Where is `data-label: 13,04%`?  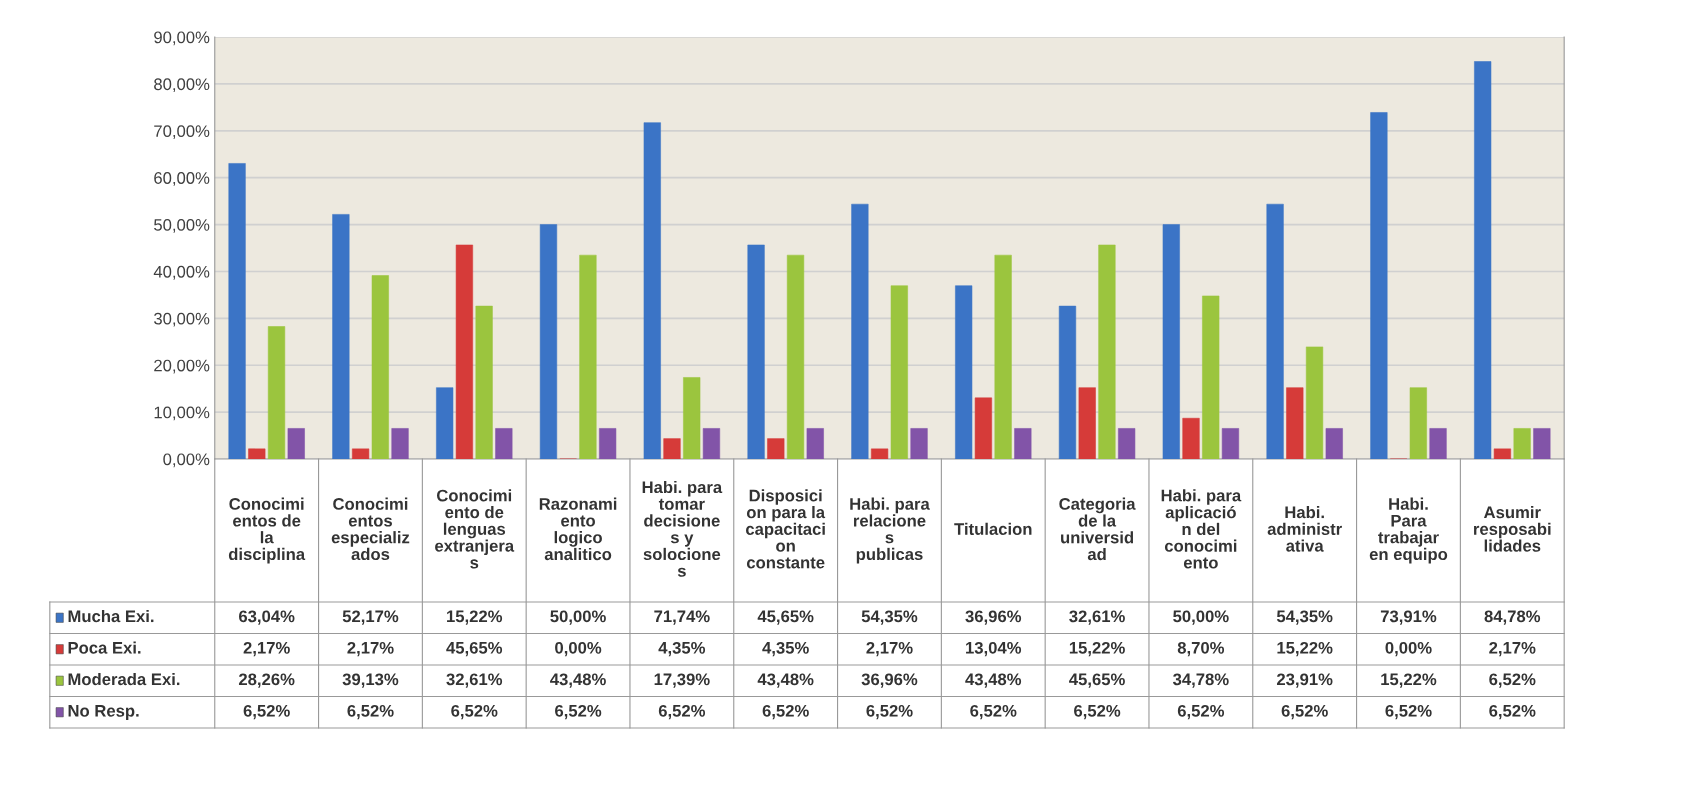 data-label: 13,04% is located at coordinates (994, 649).